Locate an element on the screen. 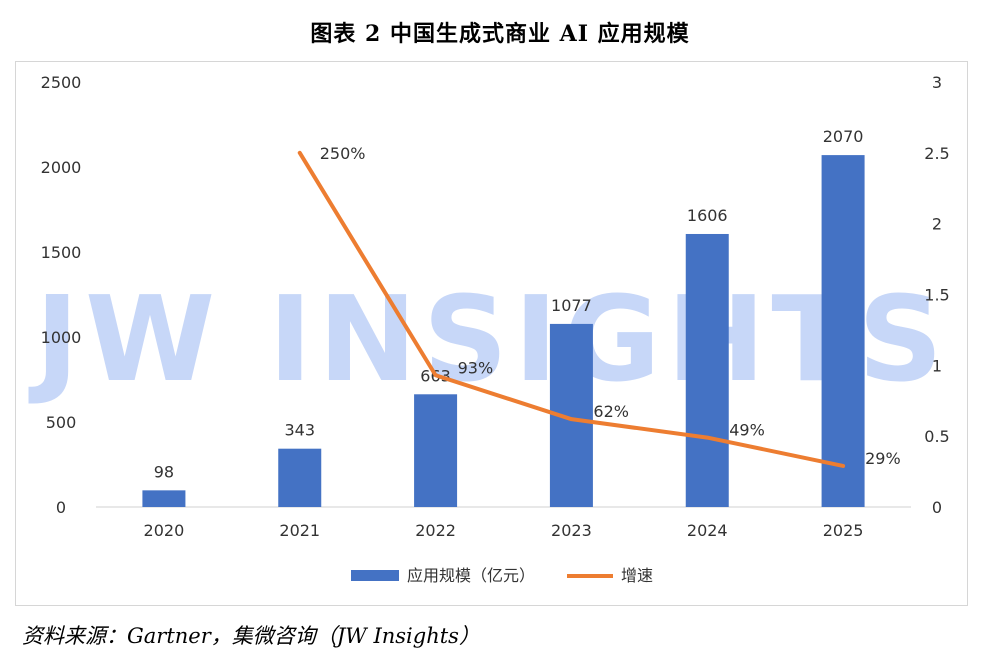 The height and width of the screenshot is (655, 1000). y-left-tick-label: 500 is located at coordinates (61, 422).